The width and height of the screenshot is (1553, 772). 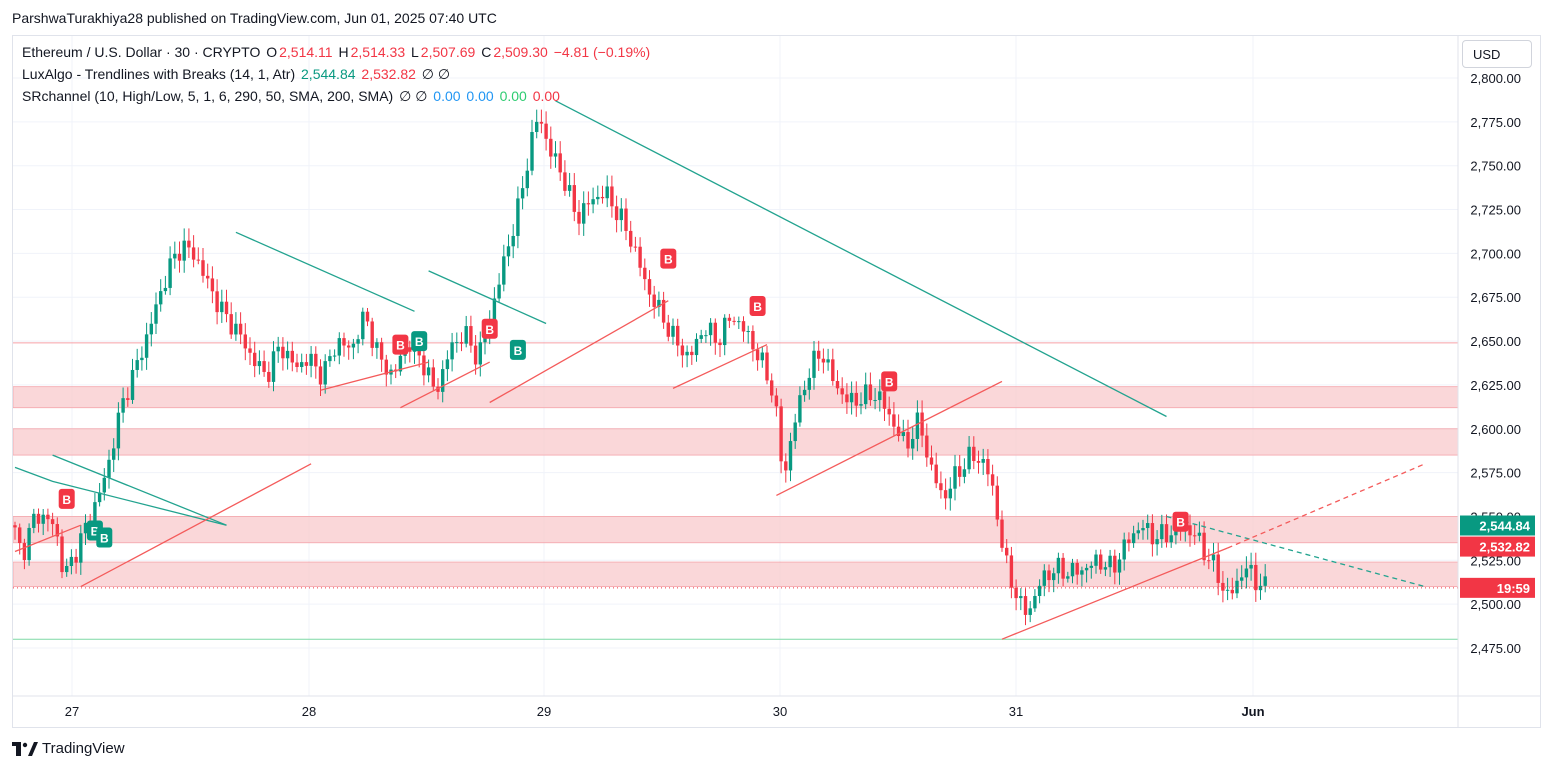 What do you see at coordinates (1497, 54) in the screenshot?
I see `currency-button: USD` at bounding box center [1497, 54].